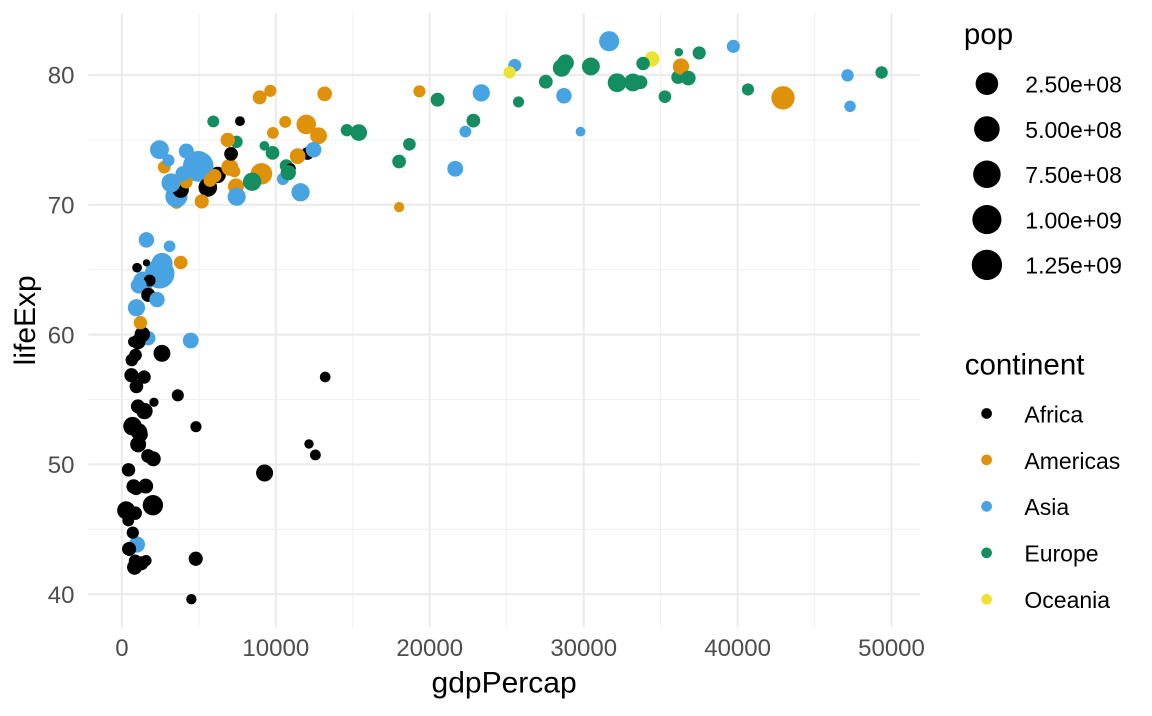 This screenshot has height=716, width=1152. I want to click on svg-text: Asia, so click(1046, 507).